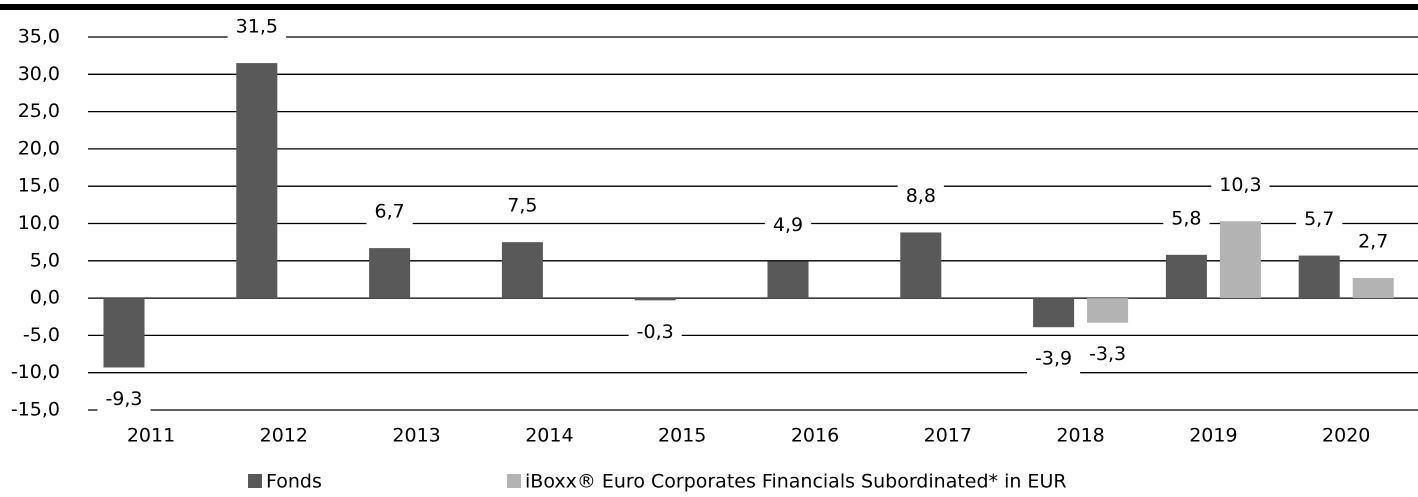 The height and width of the screenshot is (497, 1418). I want to click on y-tick-label: 25,0, so click(39, 111).